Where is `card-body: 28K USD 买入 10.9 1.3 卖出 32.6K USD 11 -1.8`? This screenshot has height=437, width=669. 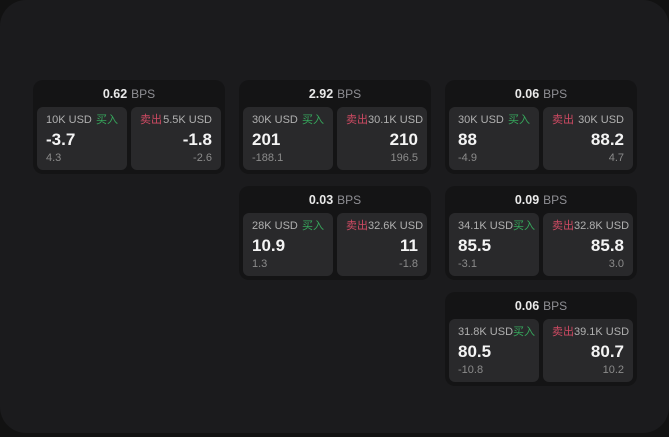
card-body: 28K USD 买入 10.9 1.3 卖出 32.6K USD 11 -1.8 is located at coordinates (335, 246).